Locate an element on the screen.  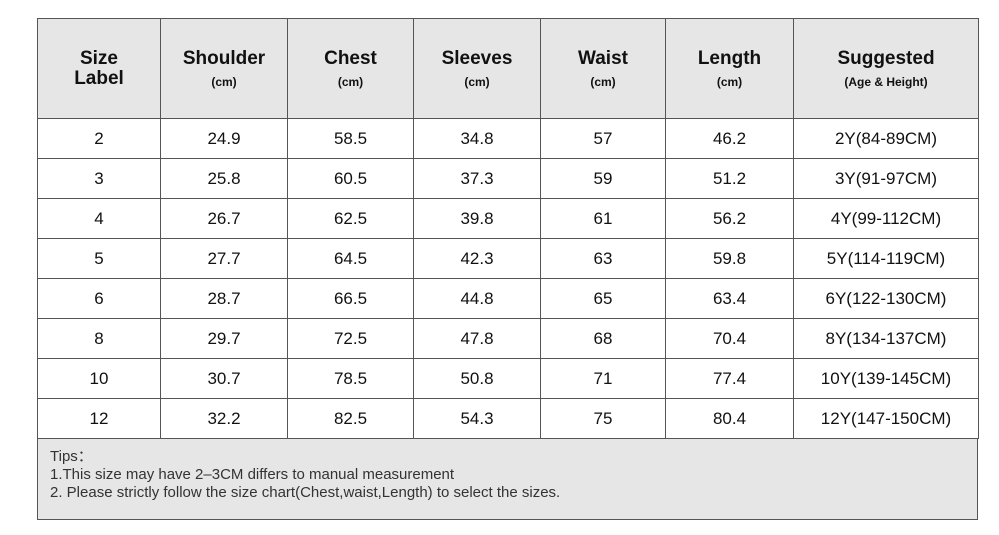
header-title: Chest is located at coordinates (350, 58).